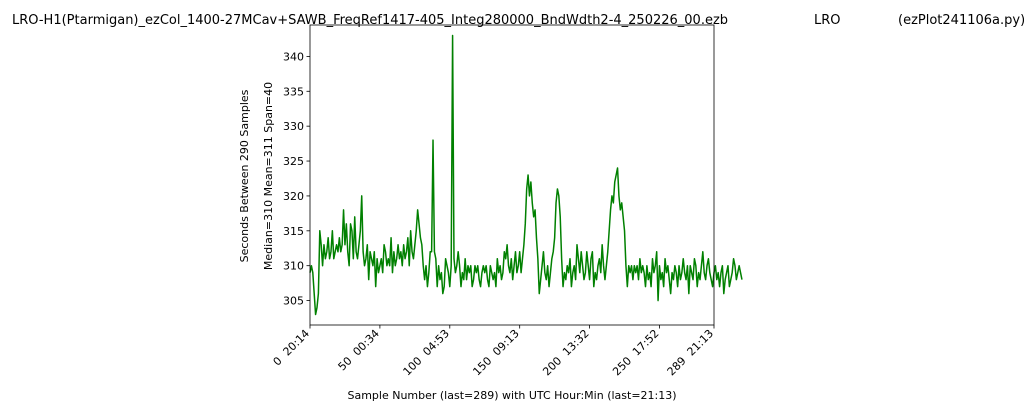  Describe the element at coordinates (293, 91) in the screenshot. I see `y-tick-label: 335` at that location.